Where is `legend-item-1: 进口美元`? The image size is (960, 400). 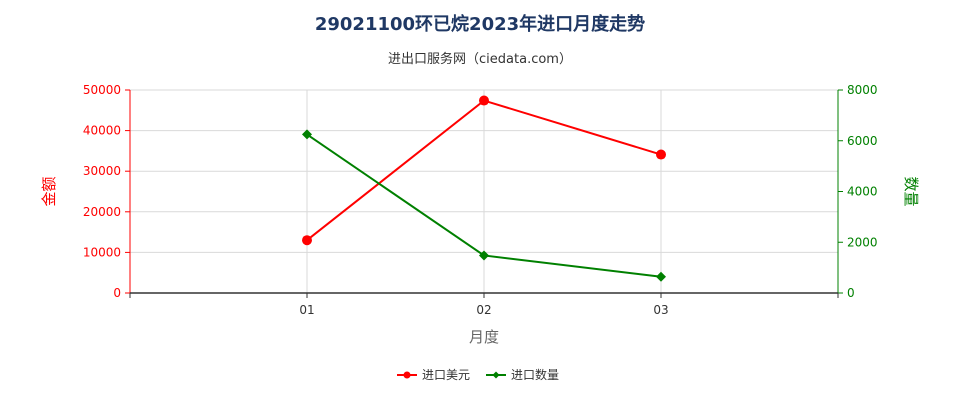
legend-item-1: 进口美元 is located at coordinates (433, 375).